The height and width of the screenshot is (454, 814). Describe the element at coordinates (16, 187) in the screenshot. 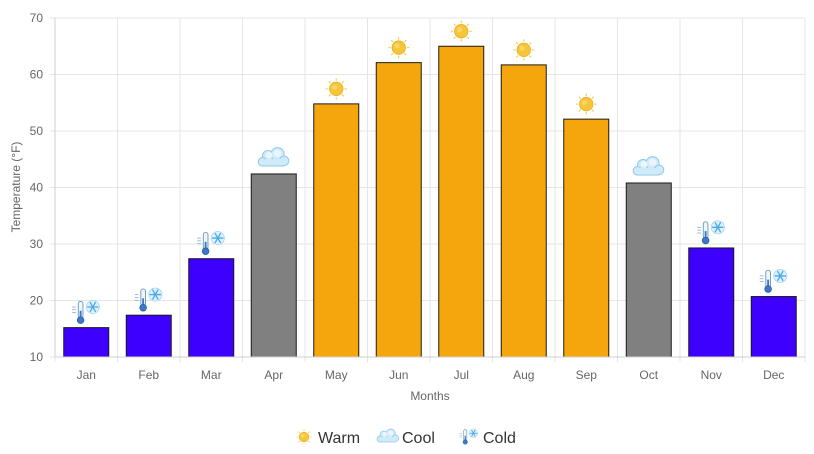

I see `y-axis-title: Temperature (°F)` at that location.